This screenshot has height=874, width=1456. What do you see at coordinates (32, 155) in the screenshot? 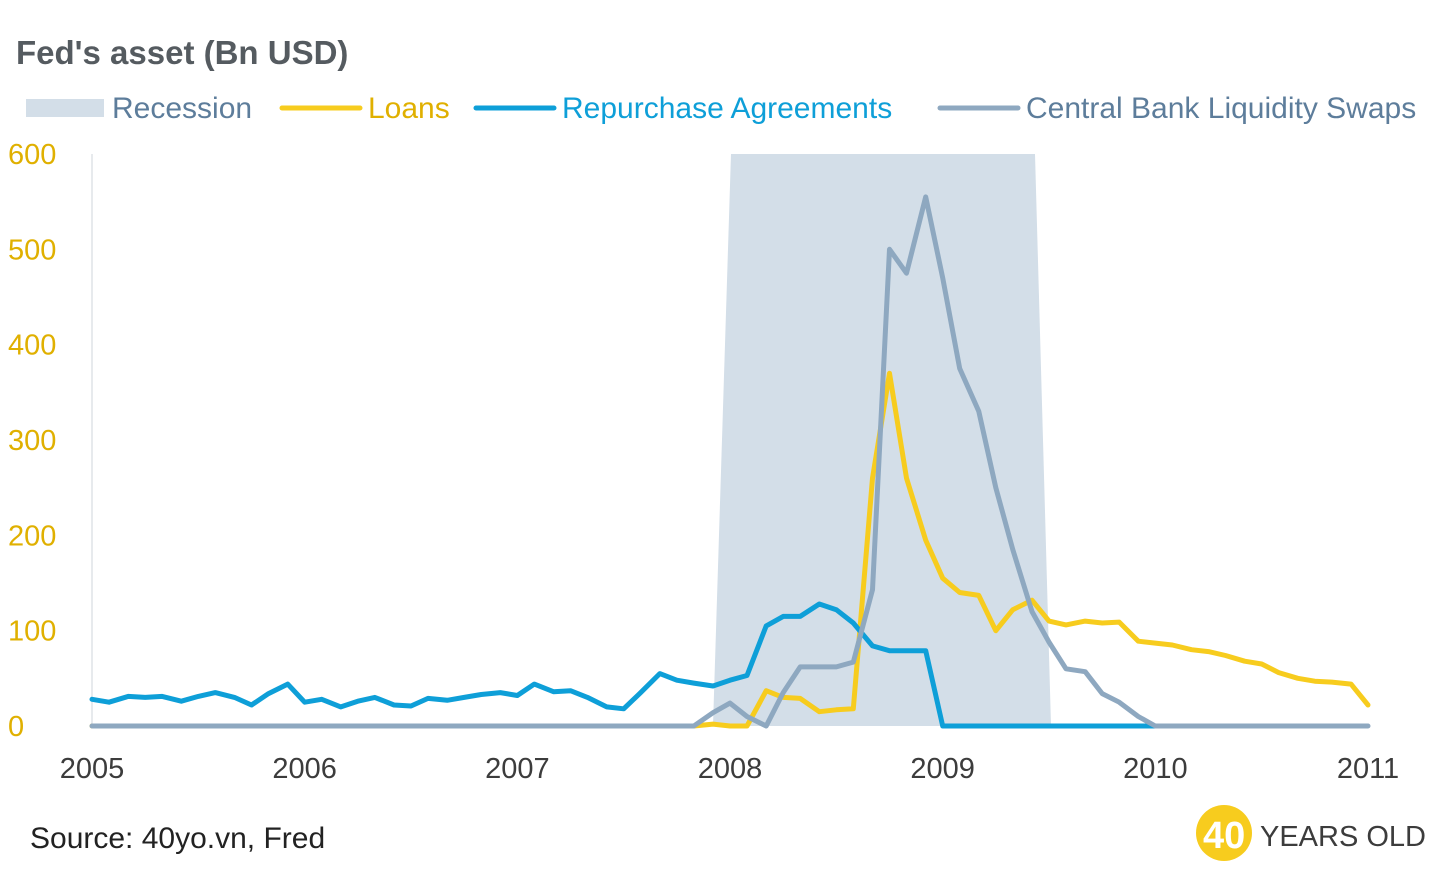
I see `y-tick-label: 600` at bounding box center [32, 155].